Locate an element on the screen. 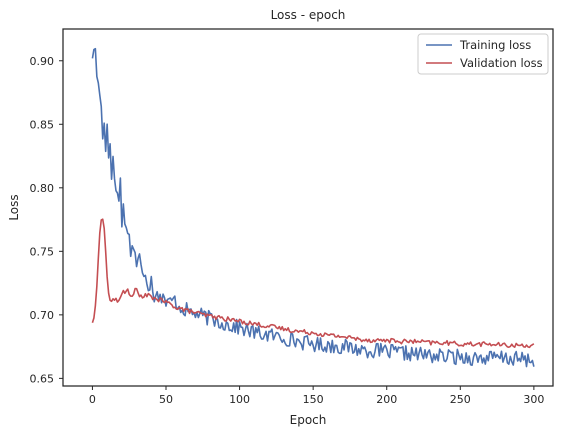 The width and height of the screenshot is (567, 436). legend-box is located at coordinates (483, 54).